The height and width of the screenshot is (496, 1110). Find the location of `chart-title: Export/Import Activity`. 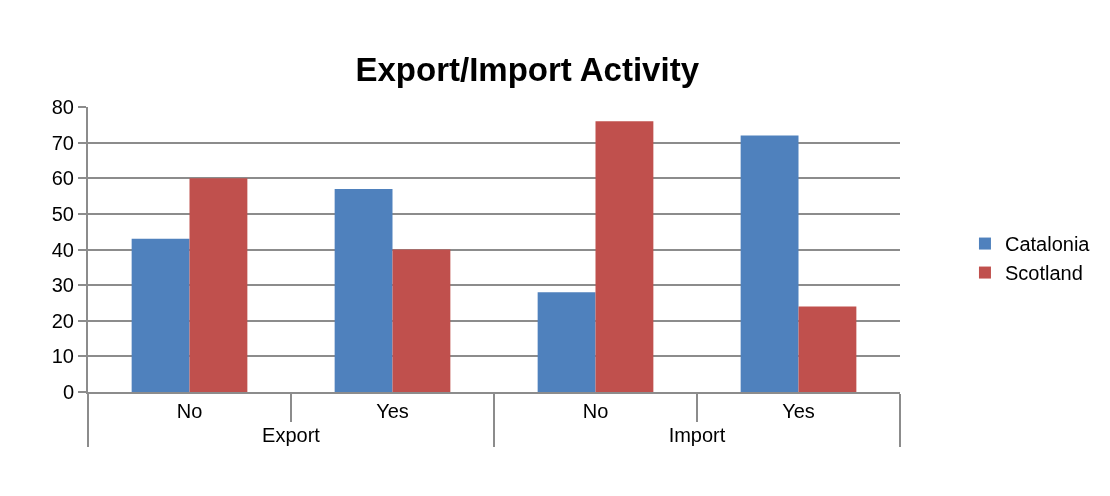

chart-title: Export/Import Activity is located at coordinates (527, 69).